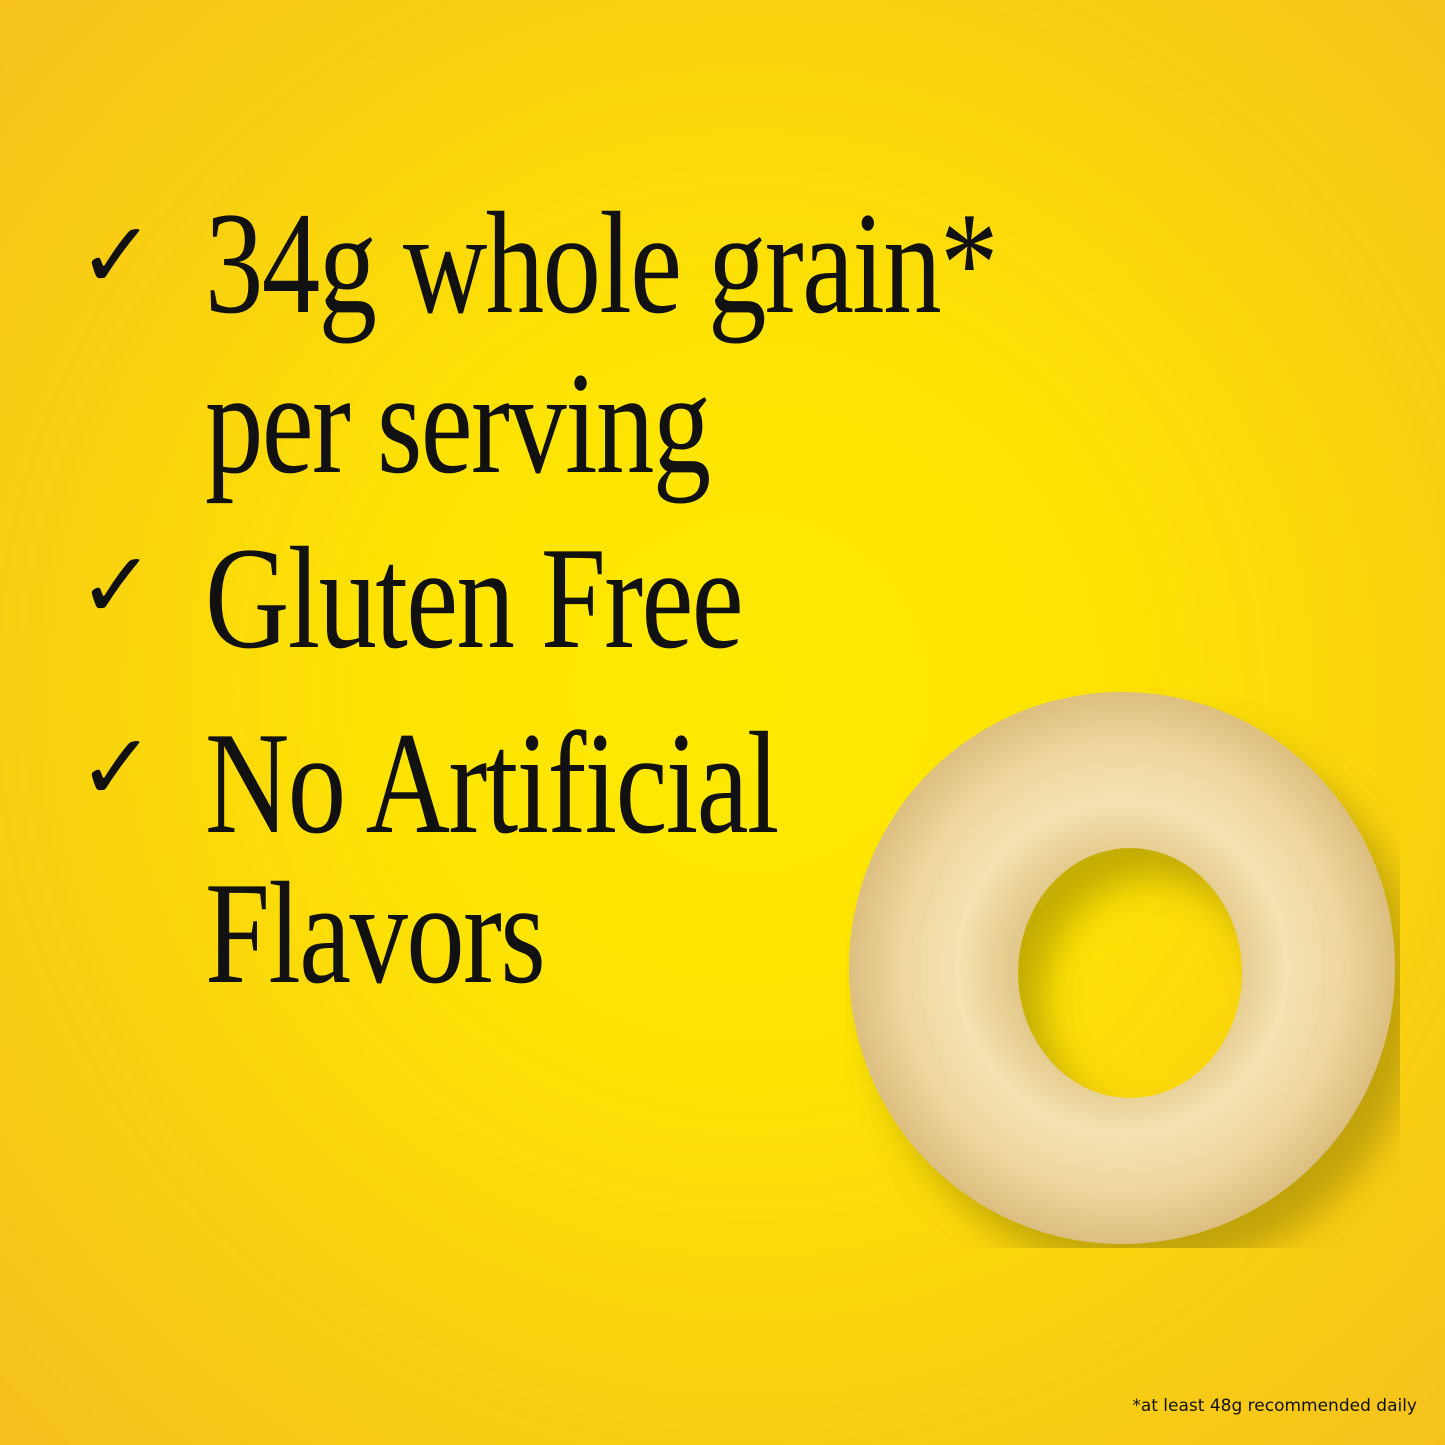  What do you see at coordinates (474, 598) in the screenshot?
I see `benefit-gluten-free: Gluten Free` at bounding box center [474, 598].